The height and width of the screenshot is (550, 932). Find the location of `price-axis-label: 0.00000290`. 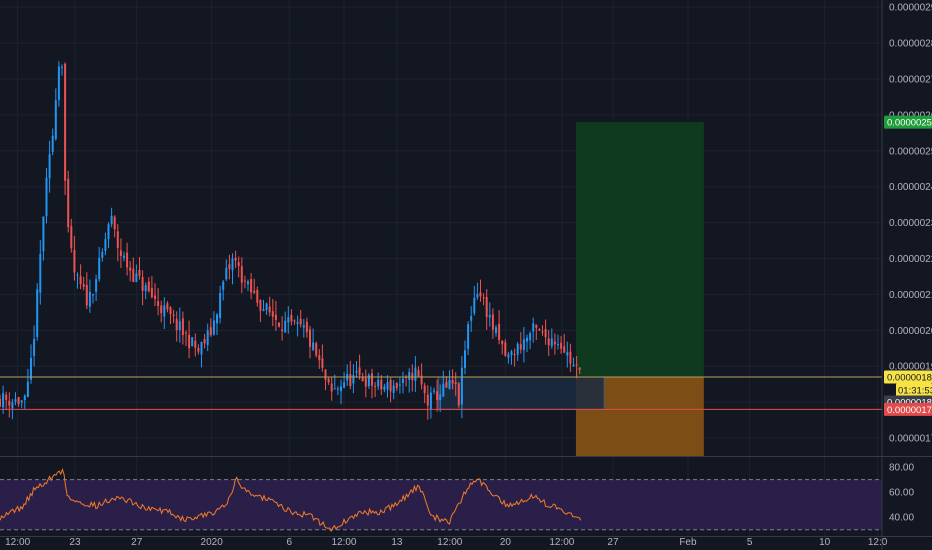

price-axis-label: 0.00000290 is located at coordinates (910, 8).